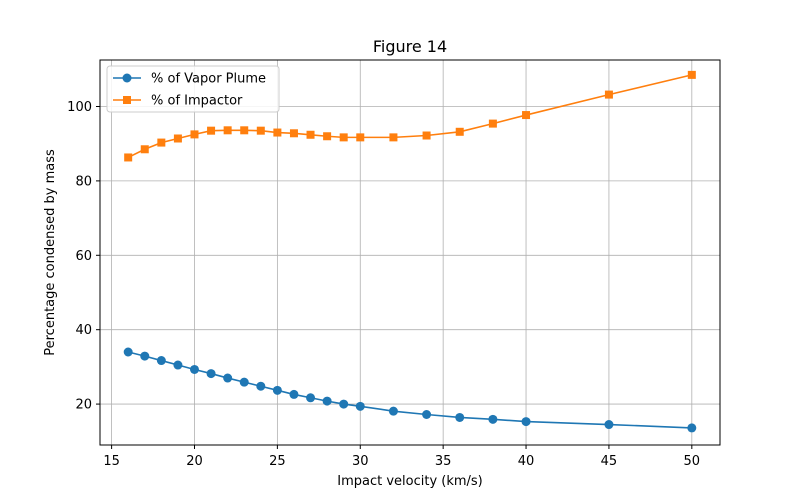 The height and width of the screenshot is (500, 800). Describe the element at coordinates (194, 461) in the screenshot. I see `x-tick-label: 20` at that location.